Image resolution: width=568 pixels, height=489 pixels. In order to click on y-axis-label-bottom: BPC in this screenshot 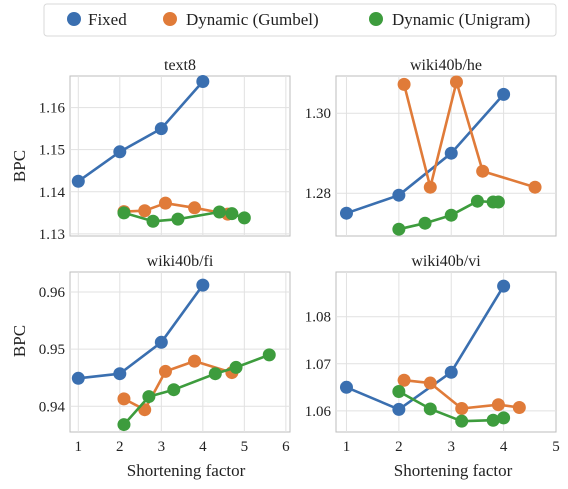, I will do `click(19, 341)`.